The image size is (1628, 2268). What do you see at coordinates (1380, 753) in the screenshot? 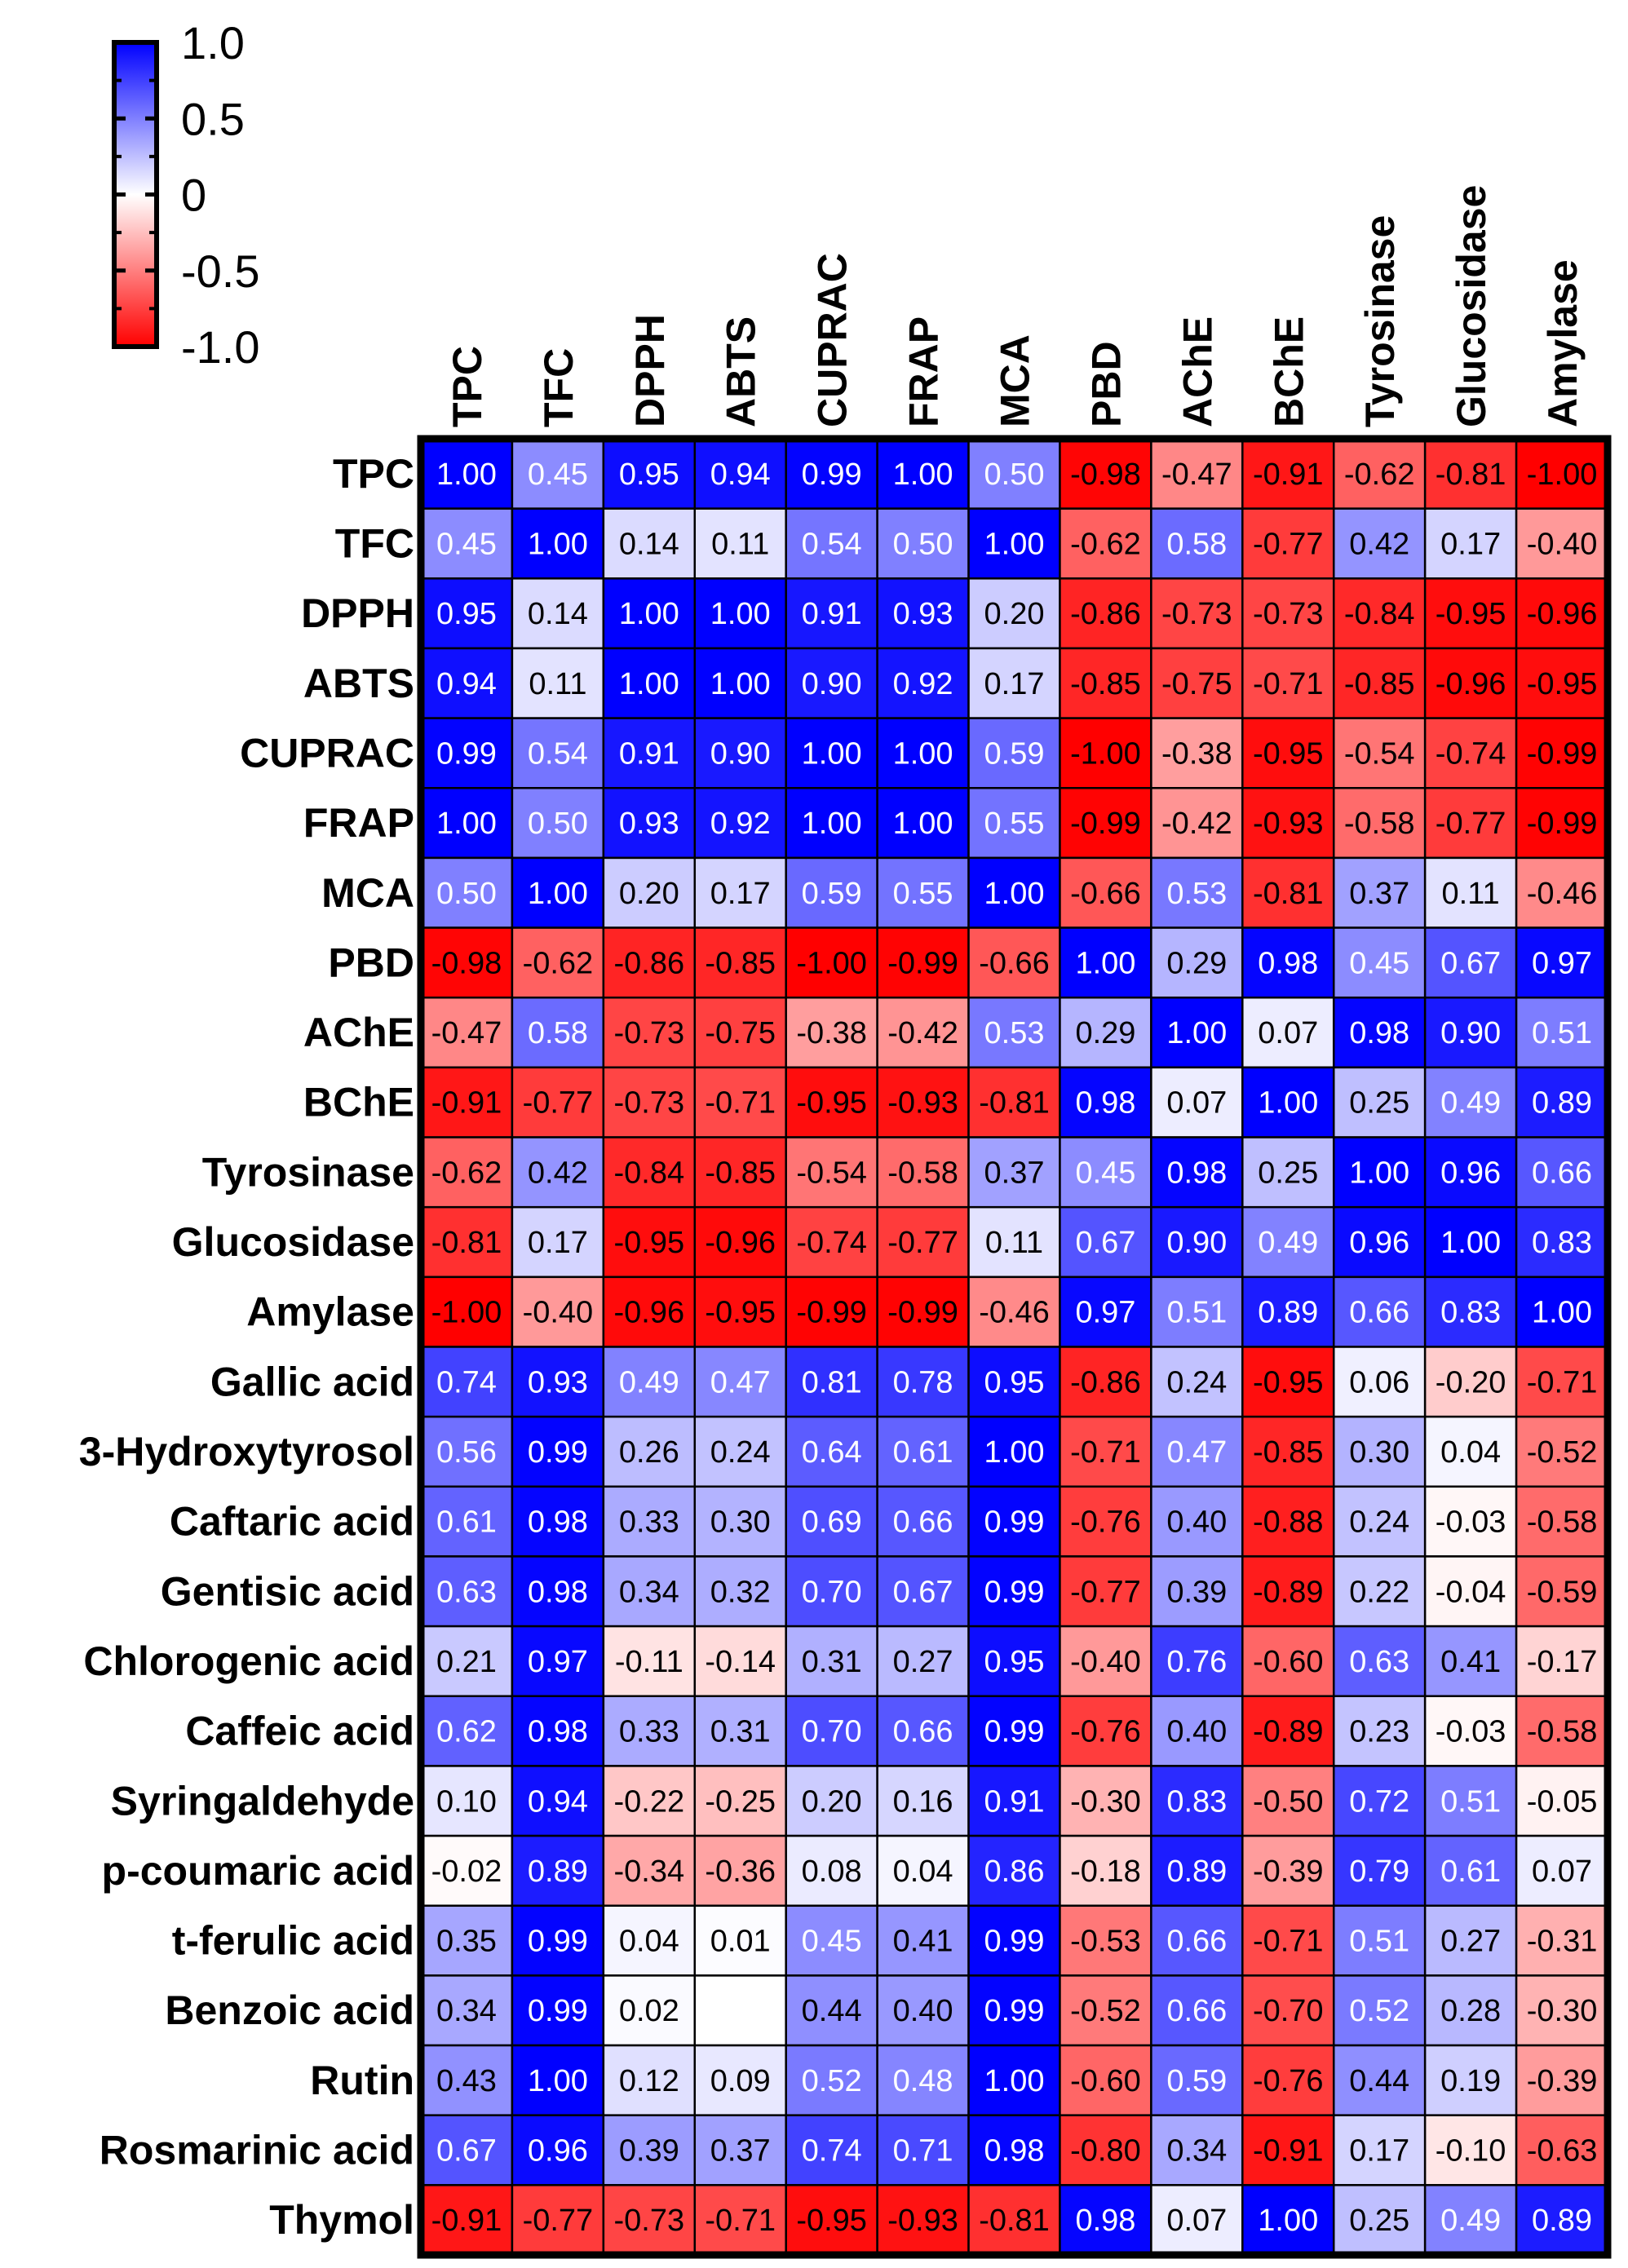
I see `cell-value-label: -0.54` at bounding box center [1380, 753].